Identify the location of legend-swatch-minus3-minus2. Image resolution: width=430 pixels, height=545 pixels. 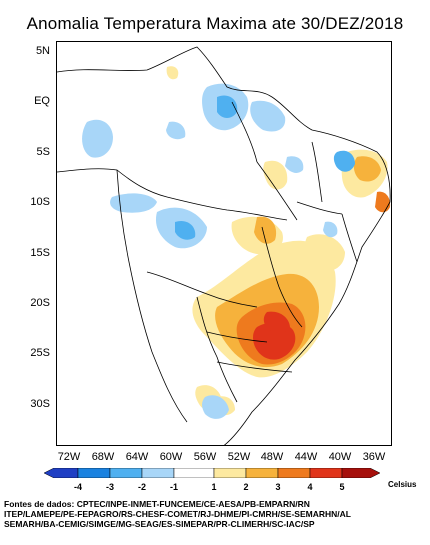
(126, 473).